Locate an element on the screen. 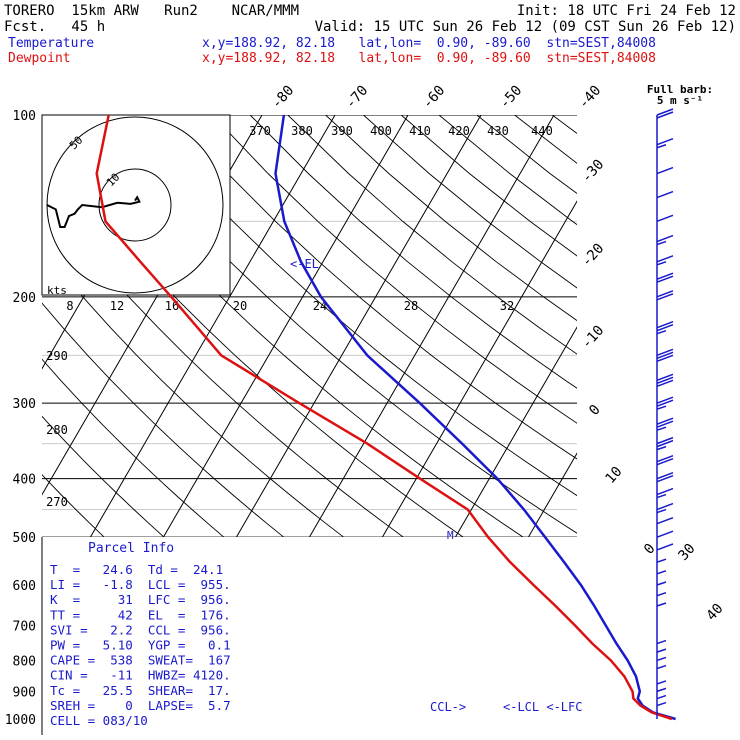 This screenshot has width=740, height=740. isobar-label: 600 is located at coordinates (24, 586).